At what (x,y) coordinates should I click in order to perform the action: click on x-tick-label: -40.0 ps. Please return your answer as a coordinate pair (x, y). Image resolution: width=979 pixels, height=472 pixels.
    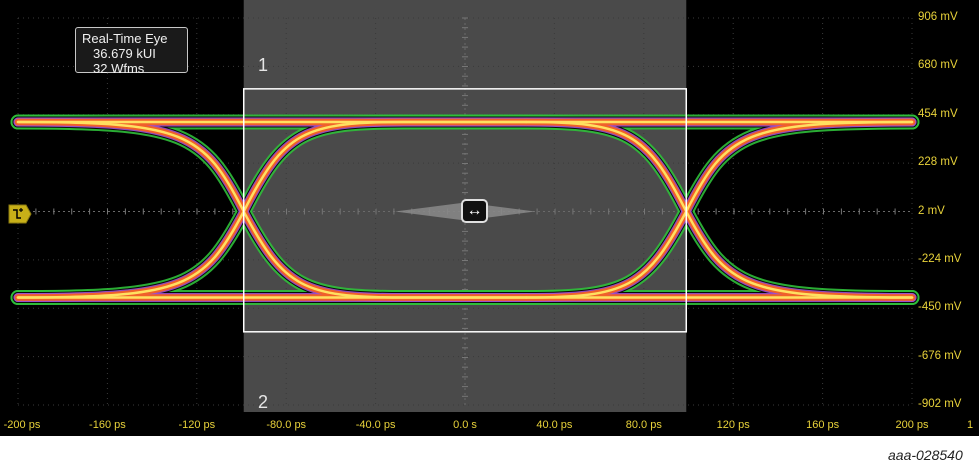
    Looking at the image, I should click on (375, 425).